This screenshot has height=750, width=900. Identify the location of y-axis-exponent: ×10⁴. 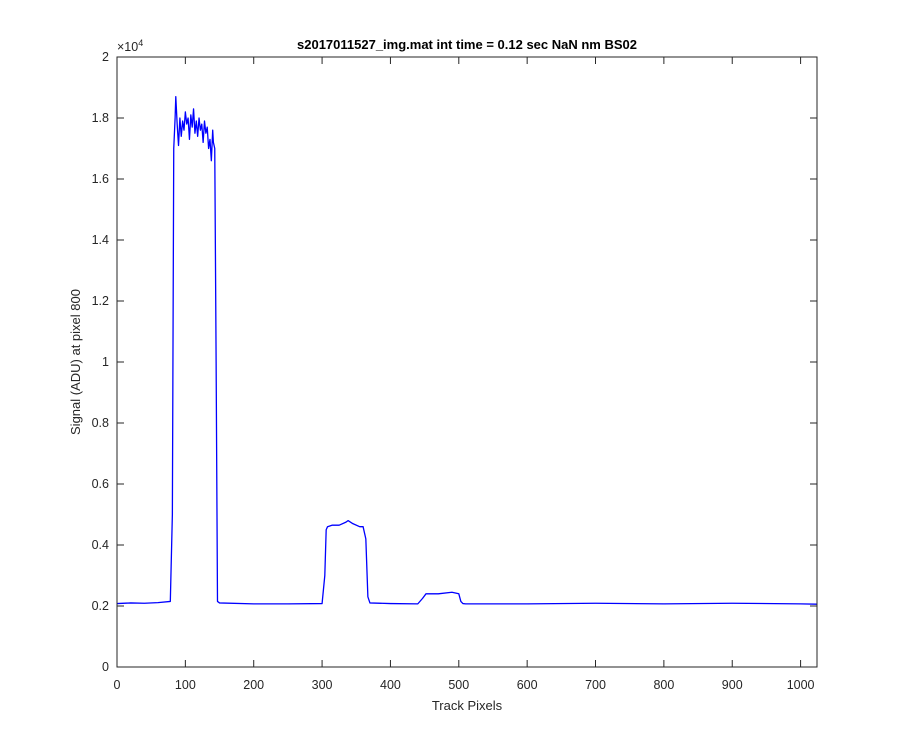
(130, 46).